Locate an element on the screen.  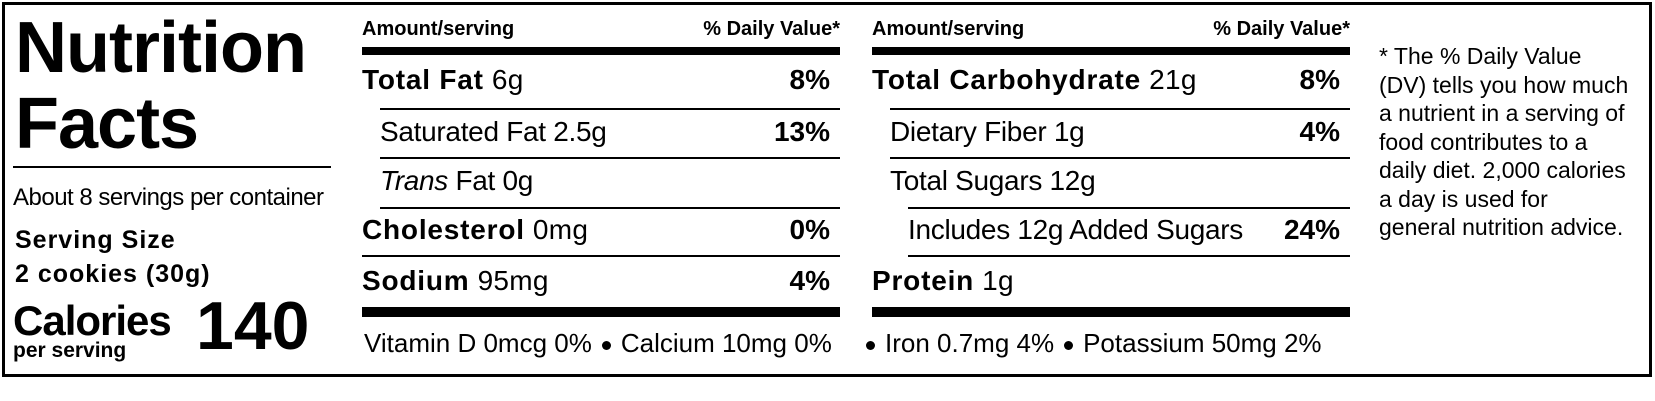
nutrient-amount: 0mg is located at coordinates (560, 229).